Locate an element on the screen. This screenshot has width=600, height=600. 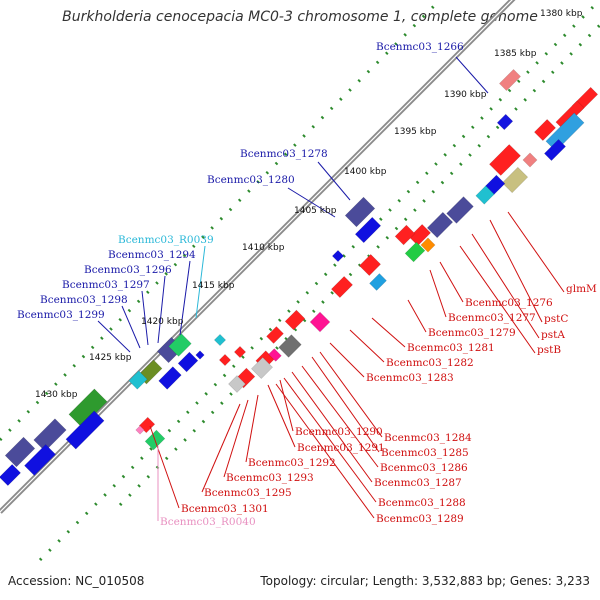
gene-label: Bcenmc03_1276 is located at coordinates (509, 303).